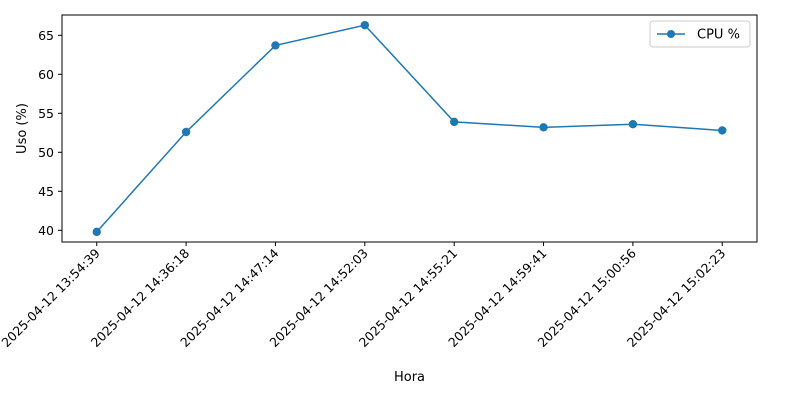 This screenshot has height=400, width=800. What do you see at coordinates (46, 113) in the screenshot?
I see `y-tick-label: 55` at bounding box center [46, 113].